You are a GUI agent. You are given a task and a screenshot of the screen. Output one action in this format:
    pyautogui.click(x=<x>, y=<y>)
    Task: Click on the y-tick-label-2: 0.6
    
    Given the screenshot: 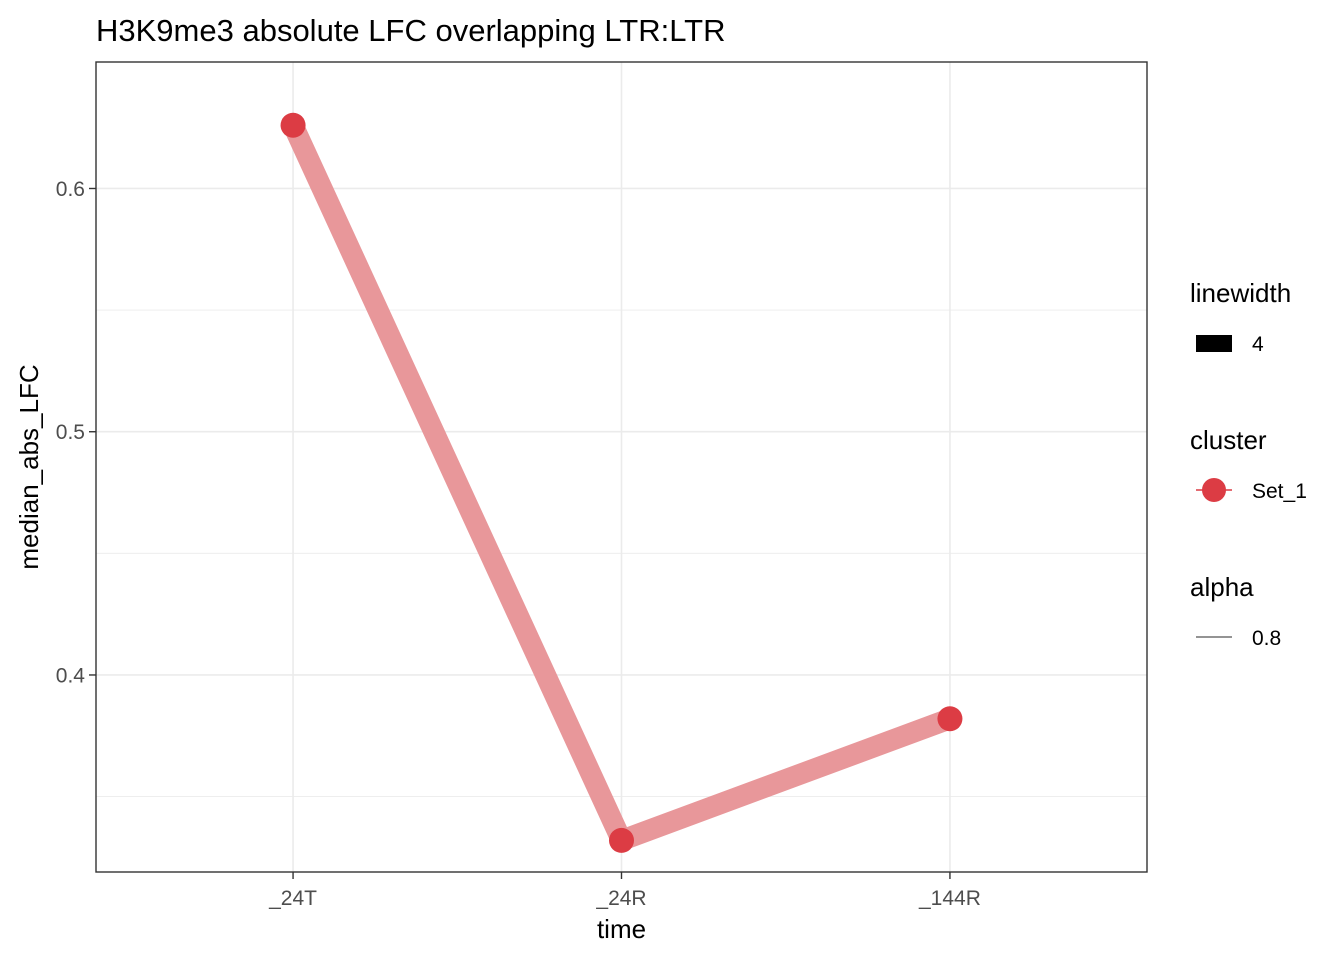 What is the action you would take?
    pyautogui.click(x=70, y=189)
    